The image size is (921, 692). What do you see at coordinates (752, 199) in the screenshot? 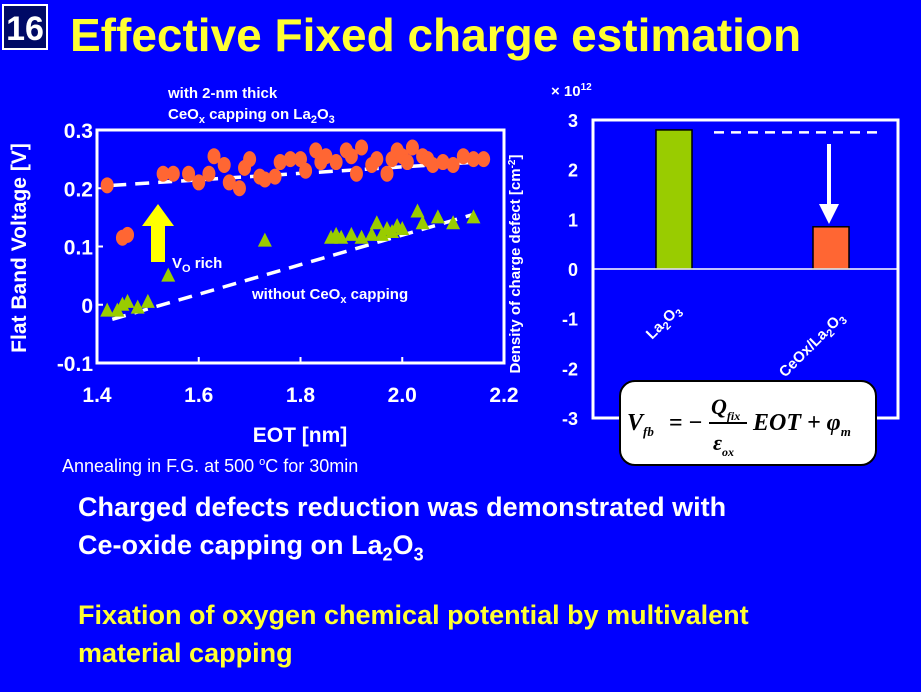
I see `bars` at bounding box center [752, 199].